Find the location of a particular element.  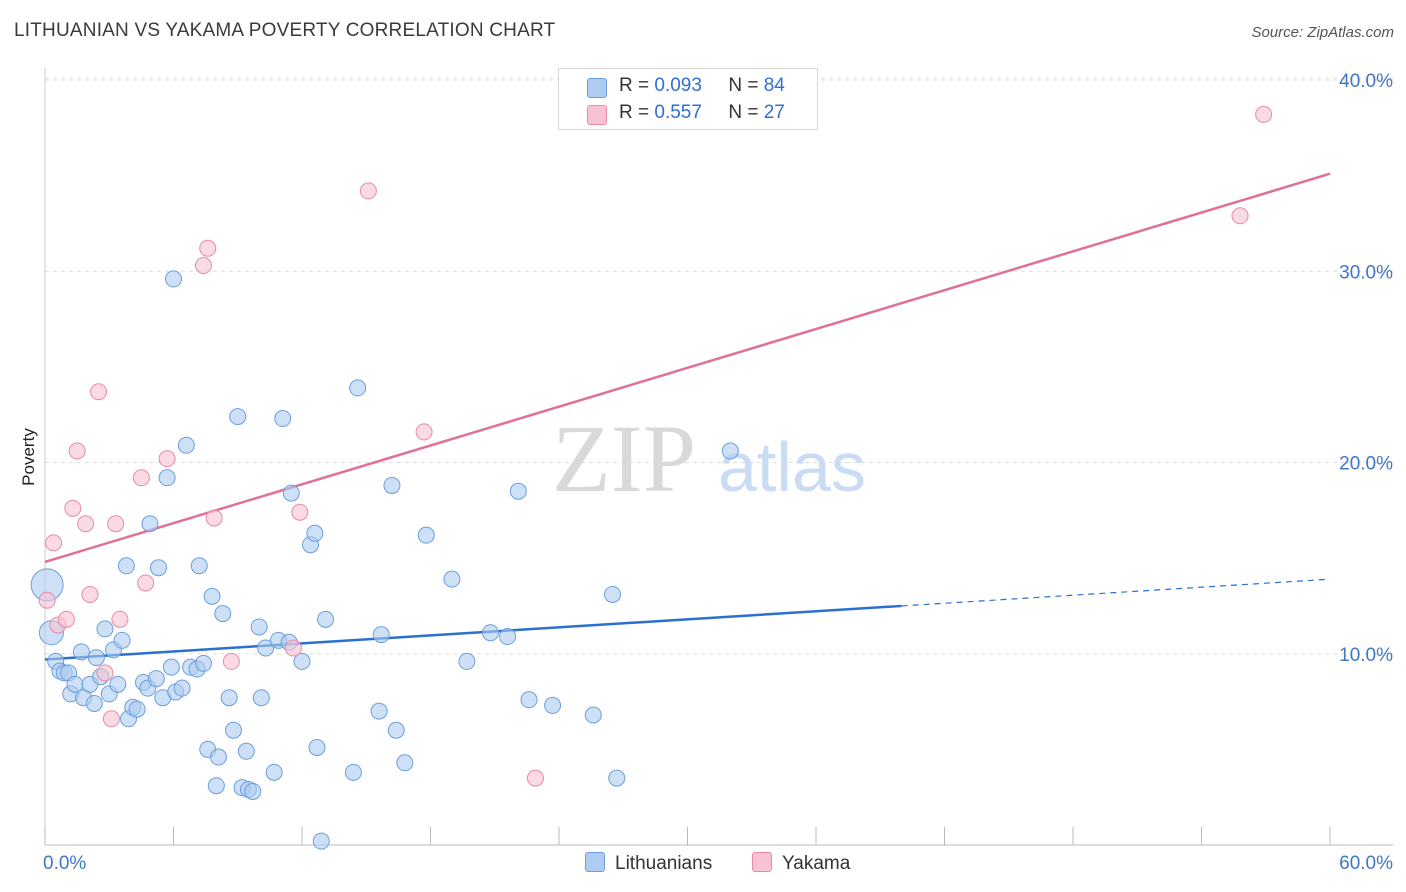

bottom-legend-lithuanians: Lithuanians is located at coordinates (648, 863).